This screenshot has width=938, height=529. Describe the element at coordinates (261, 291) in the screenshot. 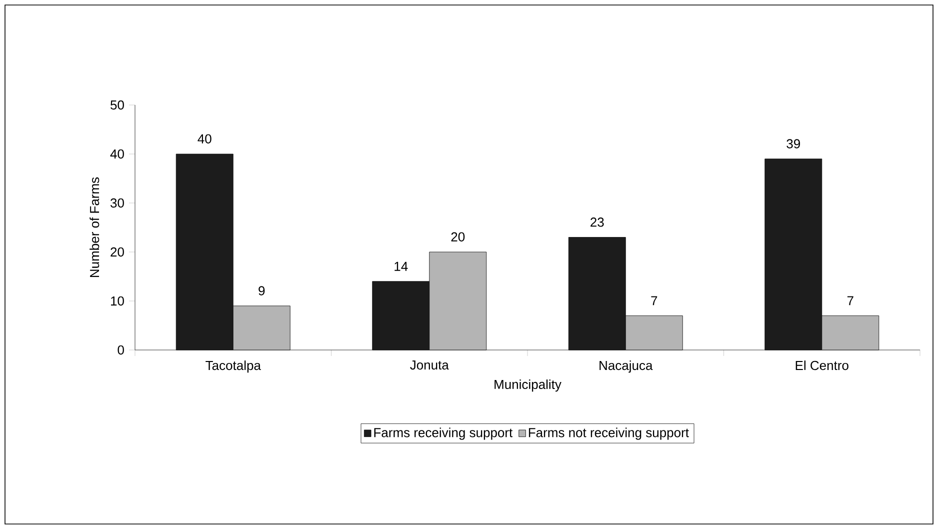

I see `data-label: 9` at that location.